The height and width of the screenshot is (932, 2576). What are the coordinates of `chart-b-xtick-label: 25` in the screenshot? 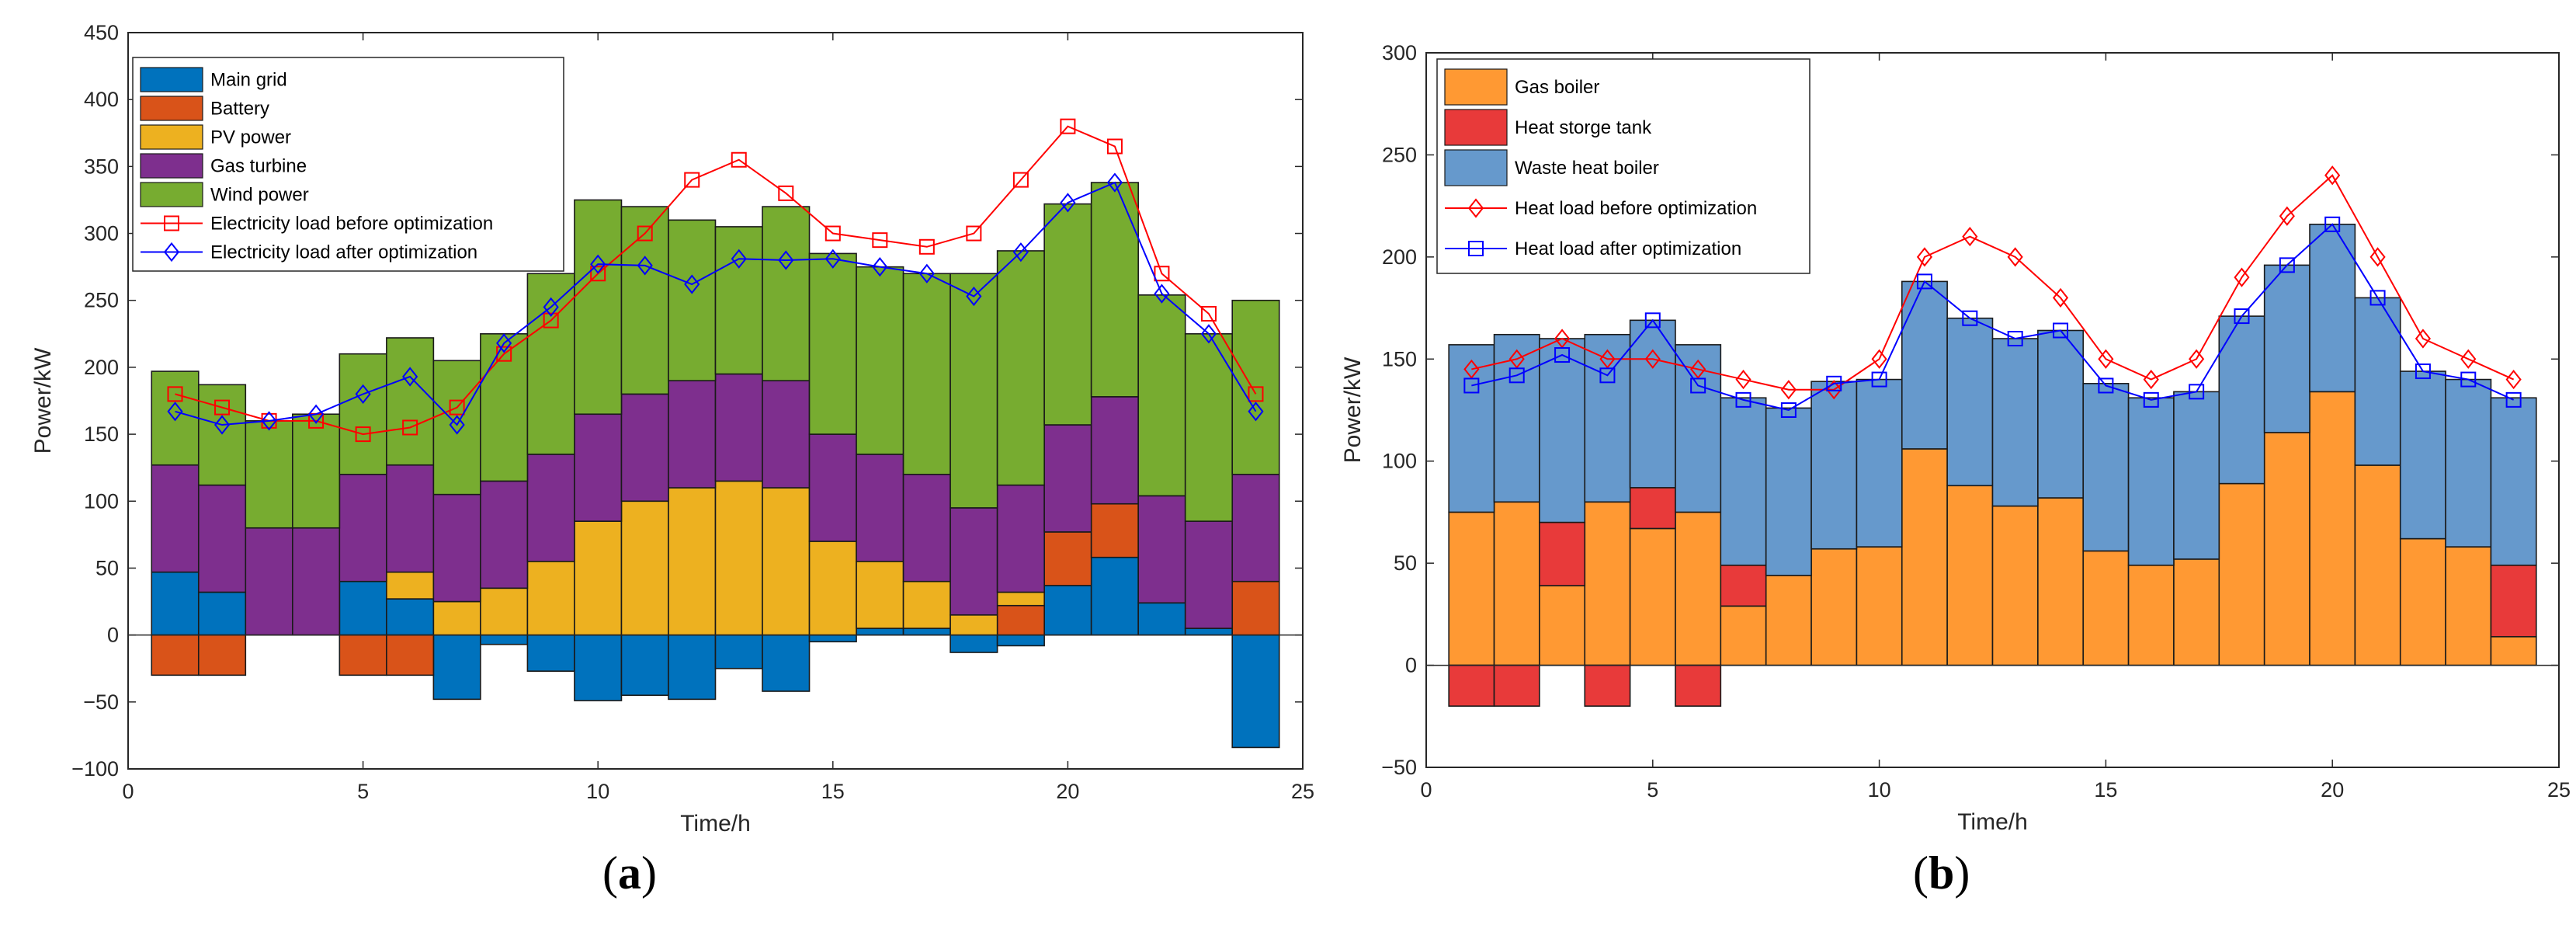 It's located at (2559, 790).